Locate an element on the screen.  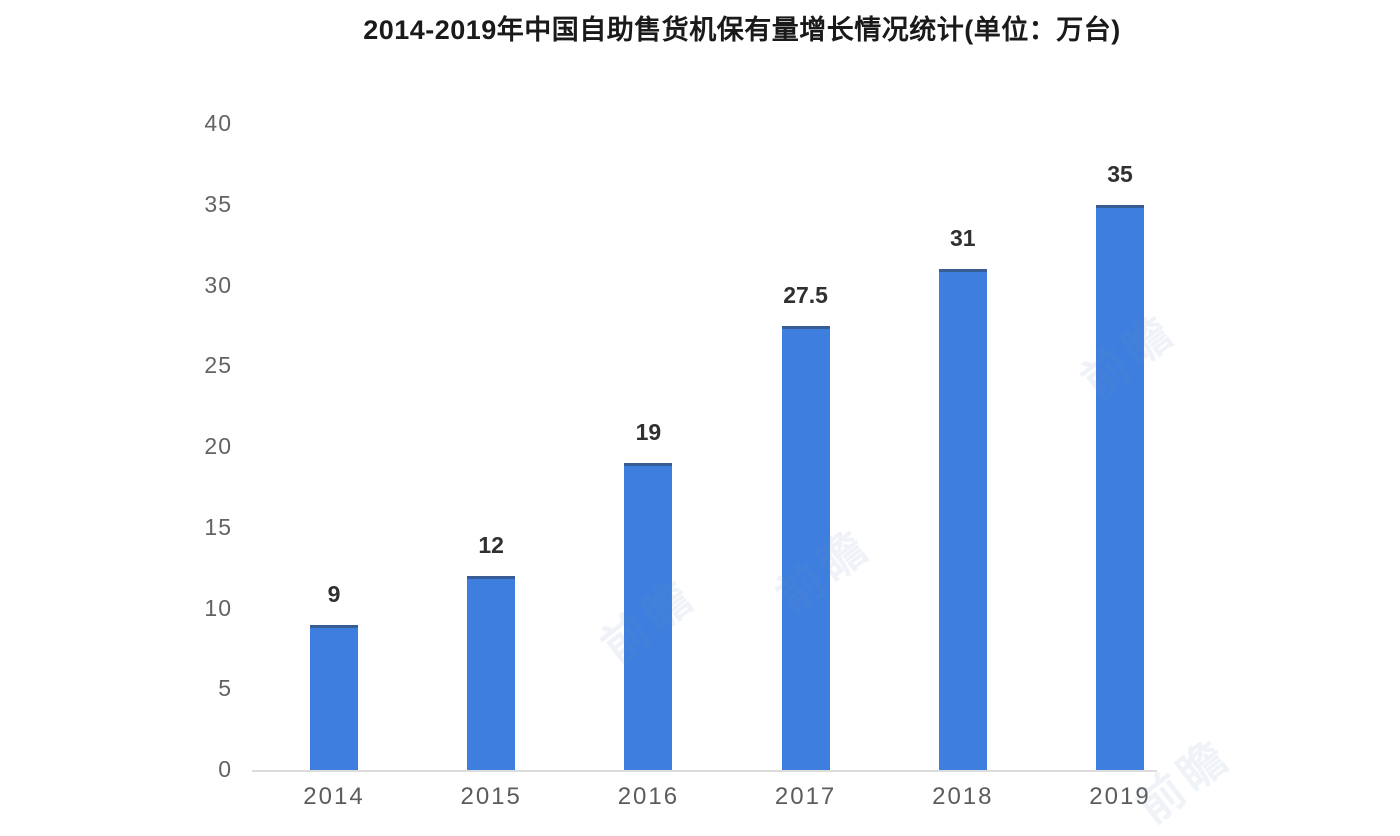
x-tick-label: 2015 is located at coordinates (491, 796).